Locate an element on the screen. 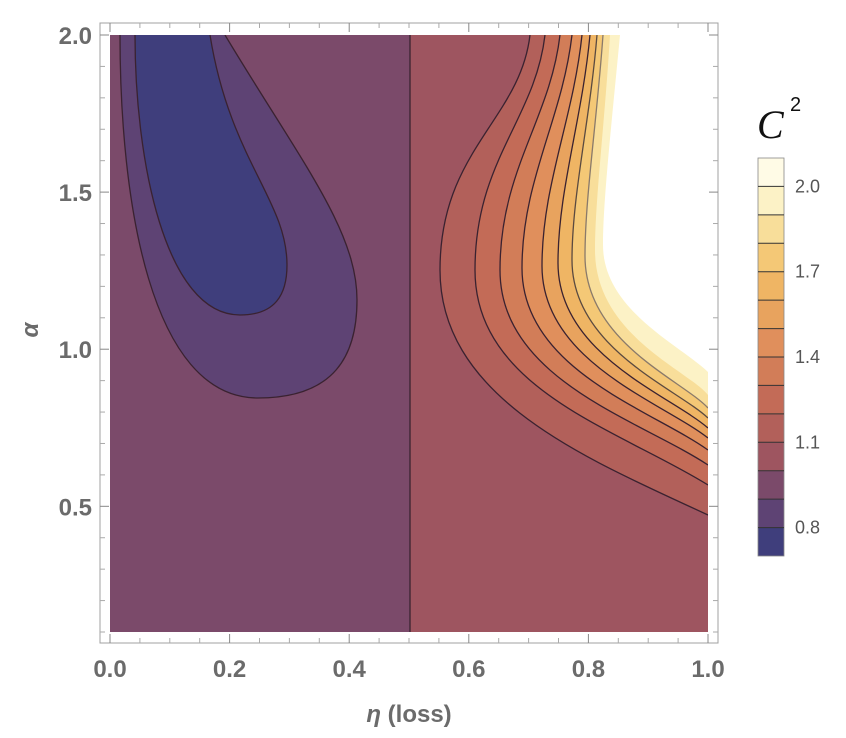 Image resolution: width=846 pixels, height=738 pixels. undefined-region is located at coordinates (655, 203).